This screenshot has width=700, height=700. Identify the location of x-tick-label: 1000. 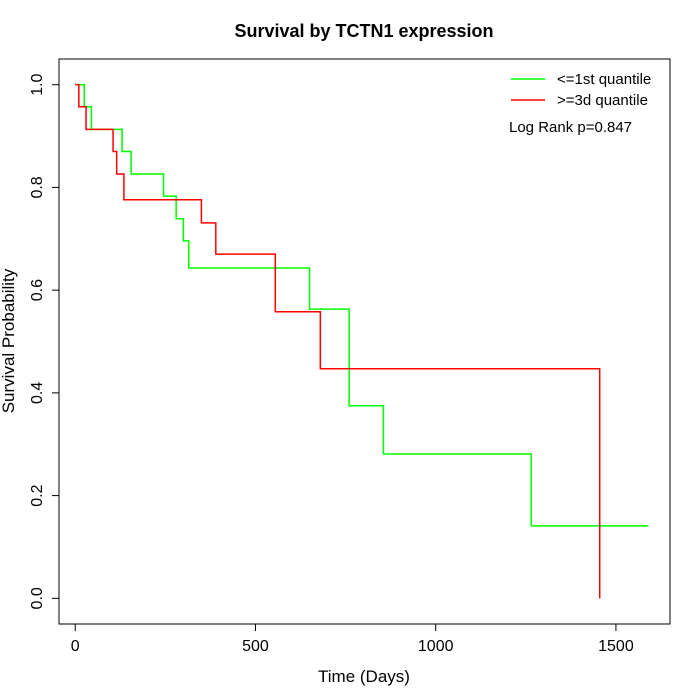
(436, 646).